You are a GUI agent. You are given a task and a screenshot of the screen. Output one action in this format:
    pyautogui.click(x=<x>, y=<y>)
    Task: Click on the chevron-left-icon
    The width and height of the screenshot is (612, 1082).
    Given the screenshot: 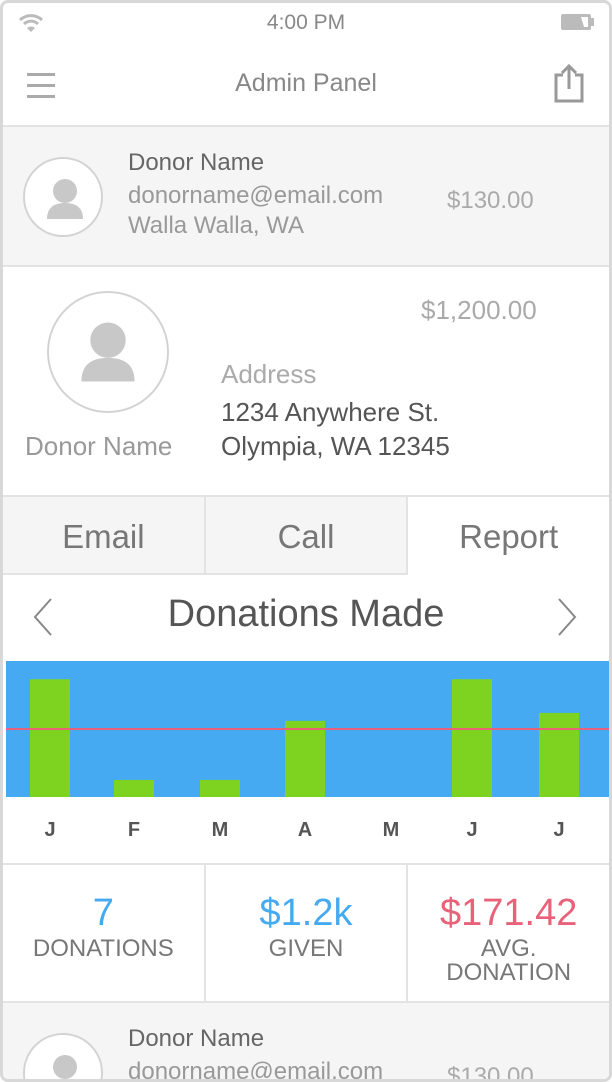 What is the action you would take?
    pyautogui.click(x=43, y=617)
    